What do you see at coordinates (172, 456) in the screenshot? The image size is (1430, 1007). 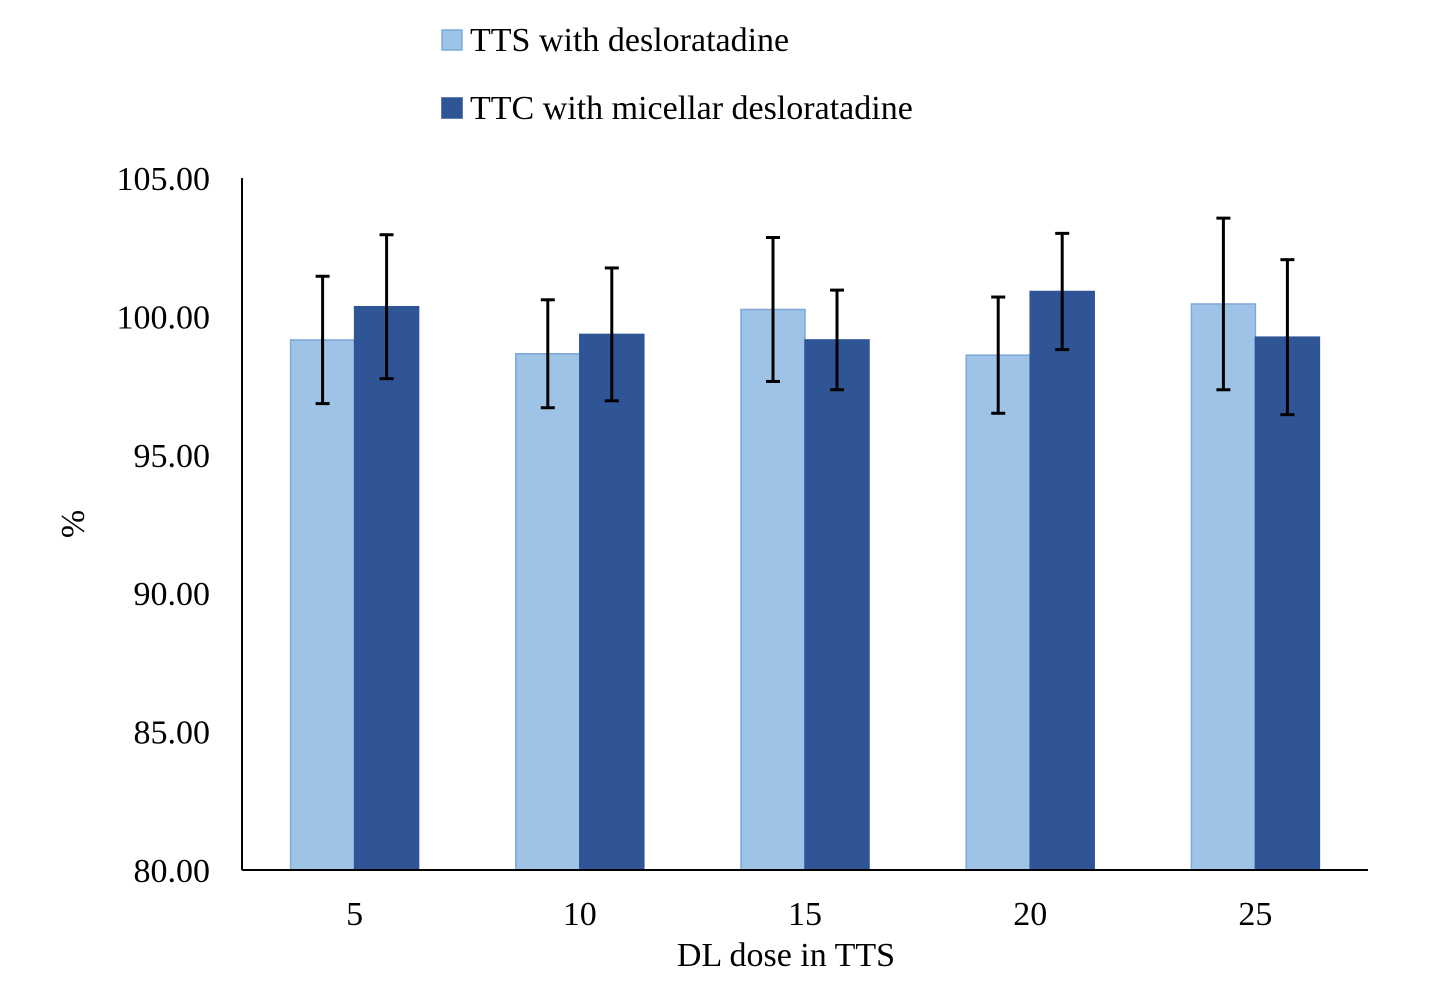 I see `y-tick-label: 95.00` at bounding box center [172, 456].